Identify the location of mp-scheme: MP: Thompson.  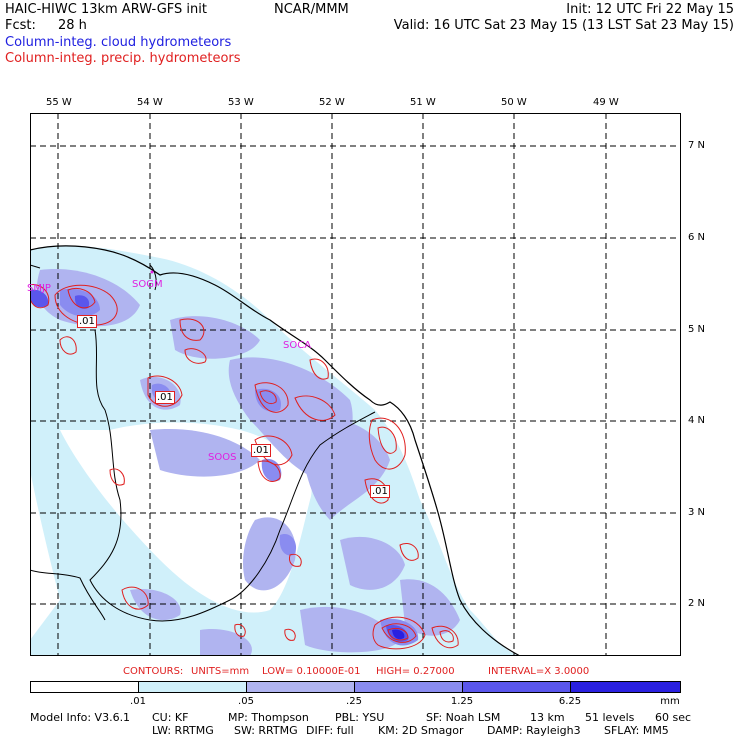
(268, 717).